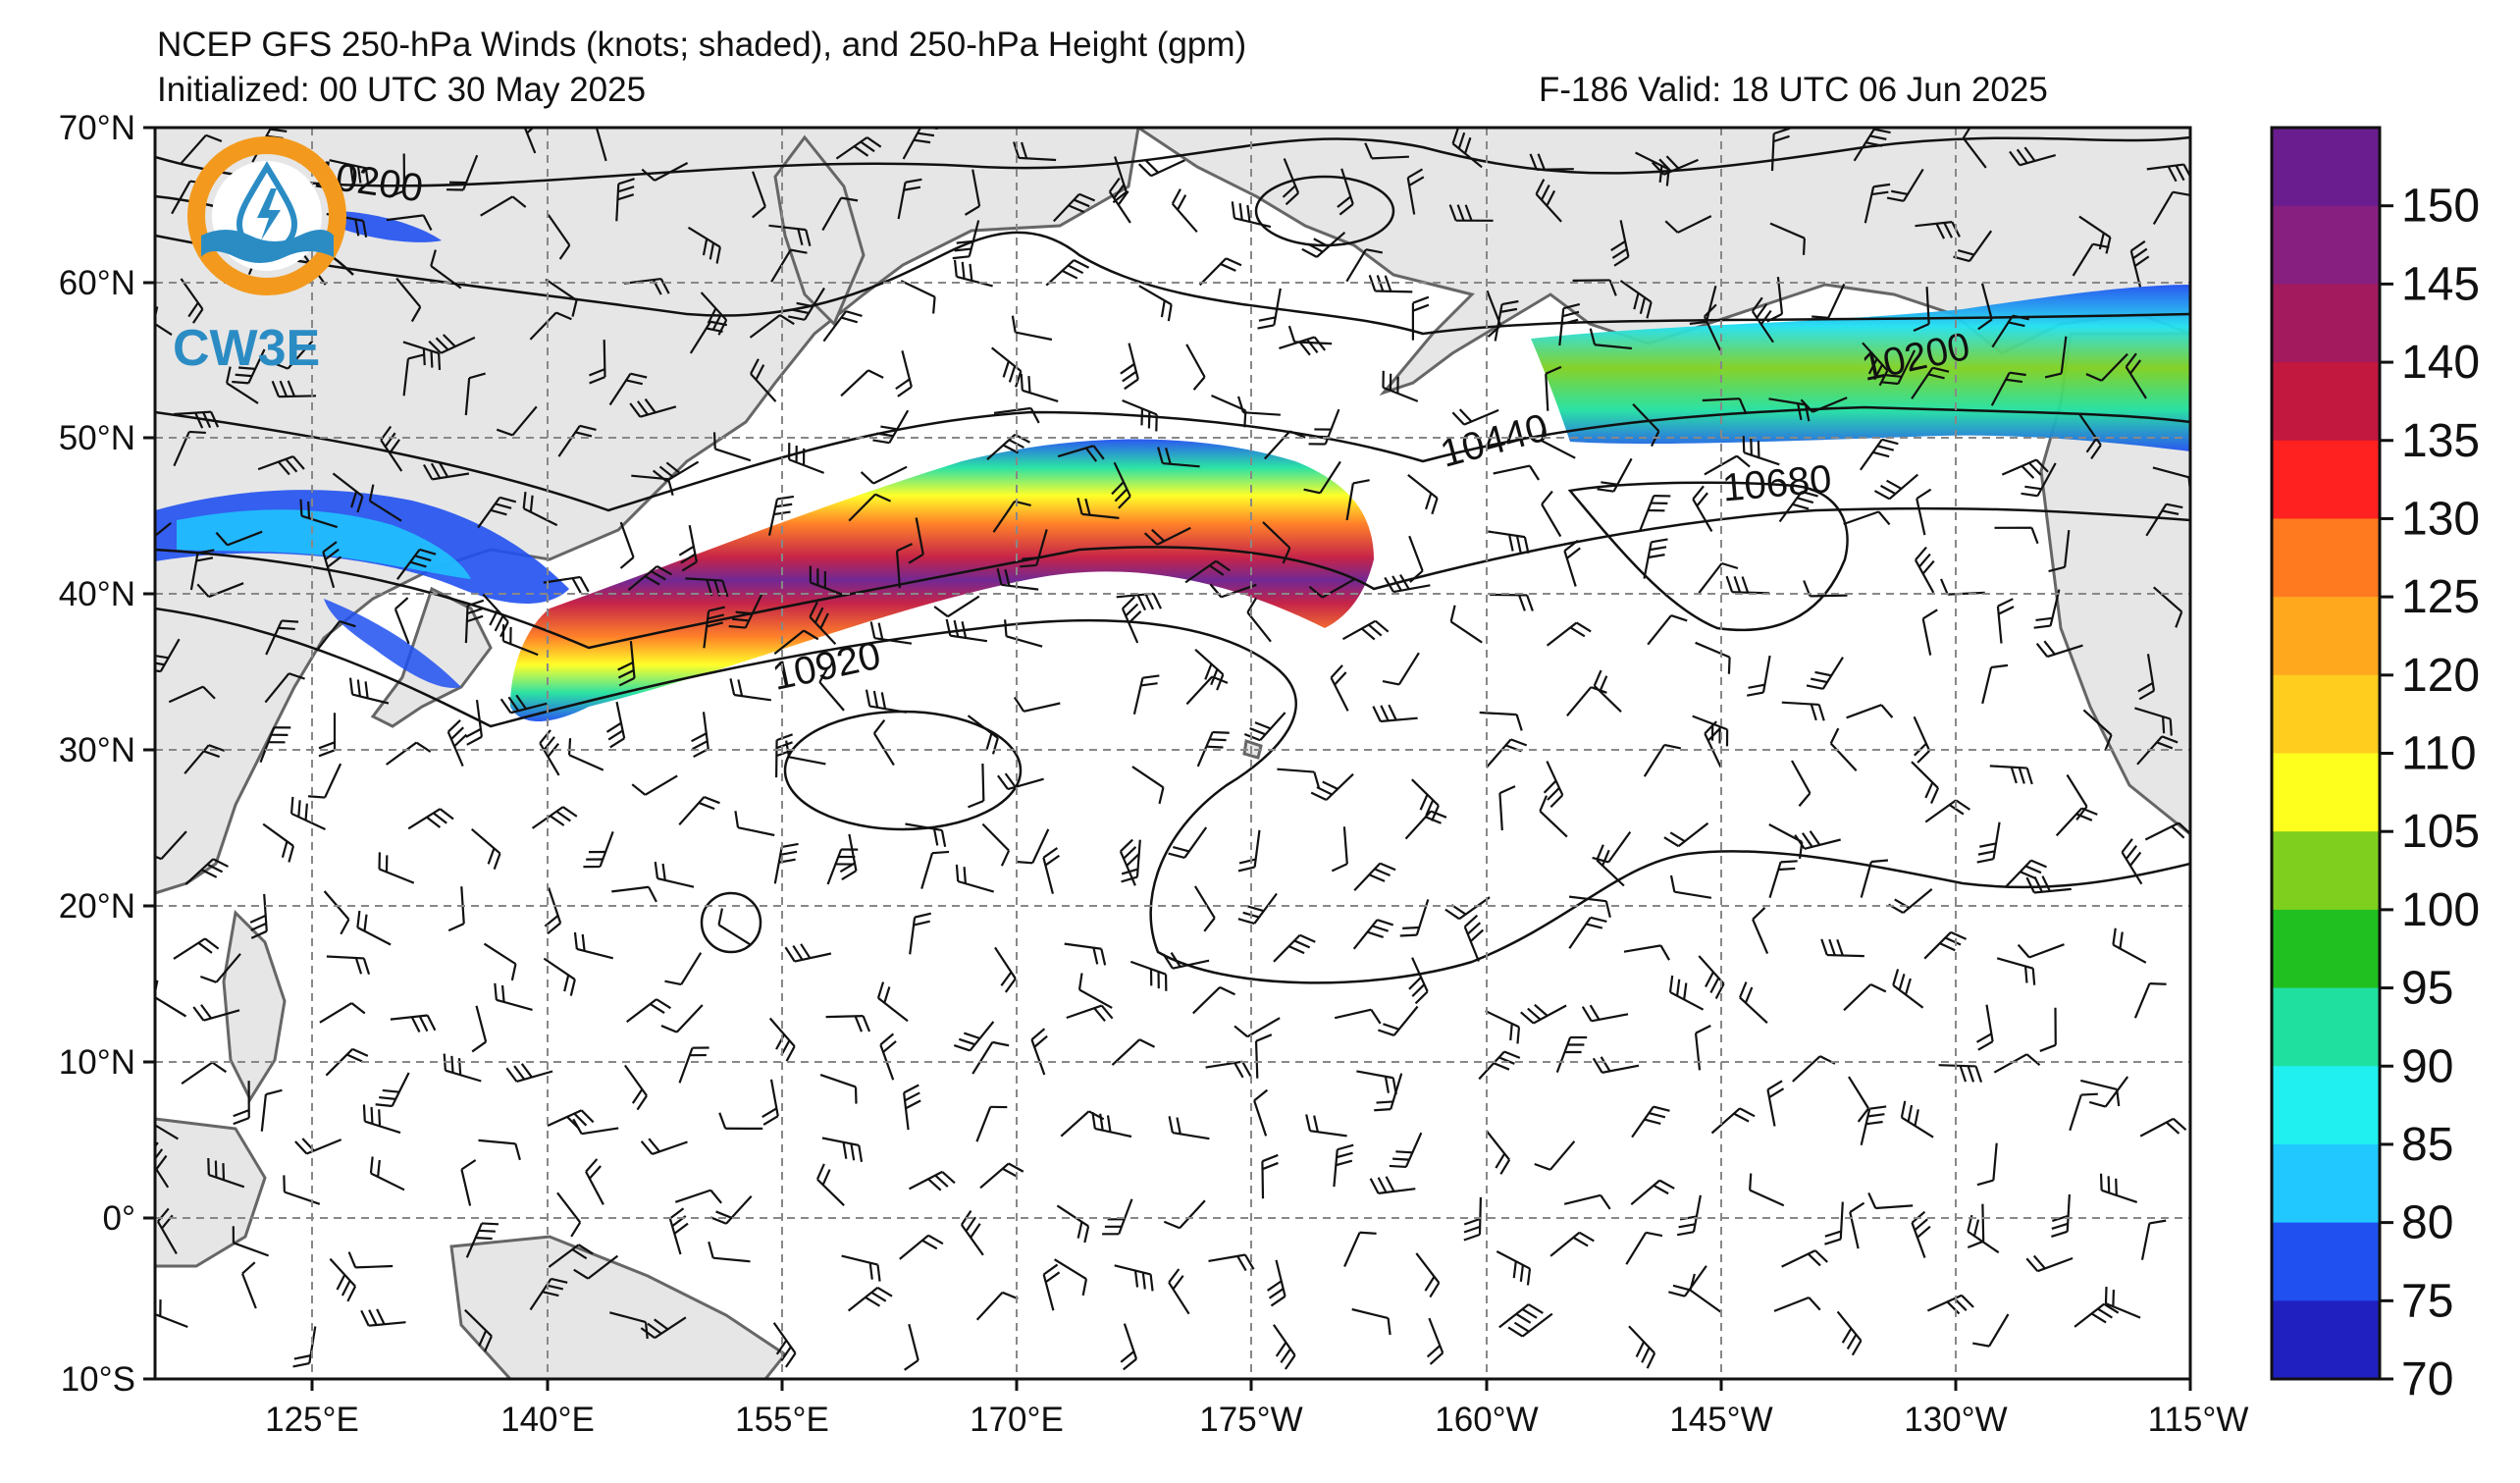 Image resolution: width=2520 pixels, height=1483 pixels. I want to click on lat-label: 10°S, so click(98, 1380).